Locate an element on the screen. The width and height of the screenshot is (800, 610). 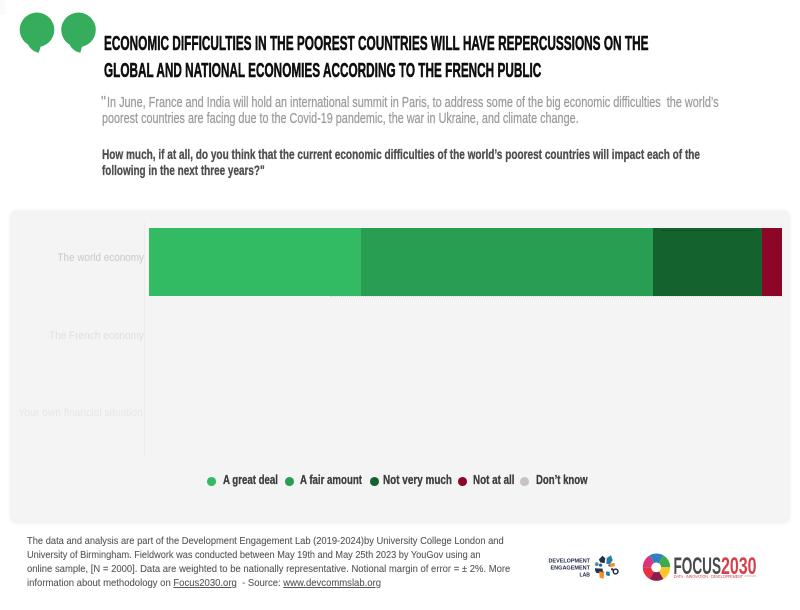
svg-text:DATA · INNOVATION · DÉVELOPPEM: DATA · INNOVATION · DÉVELOPPEMENT is located at coordinates (708, 576).